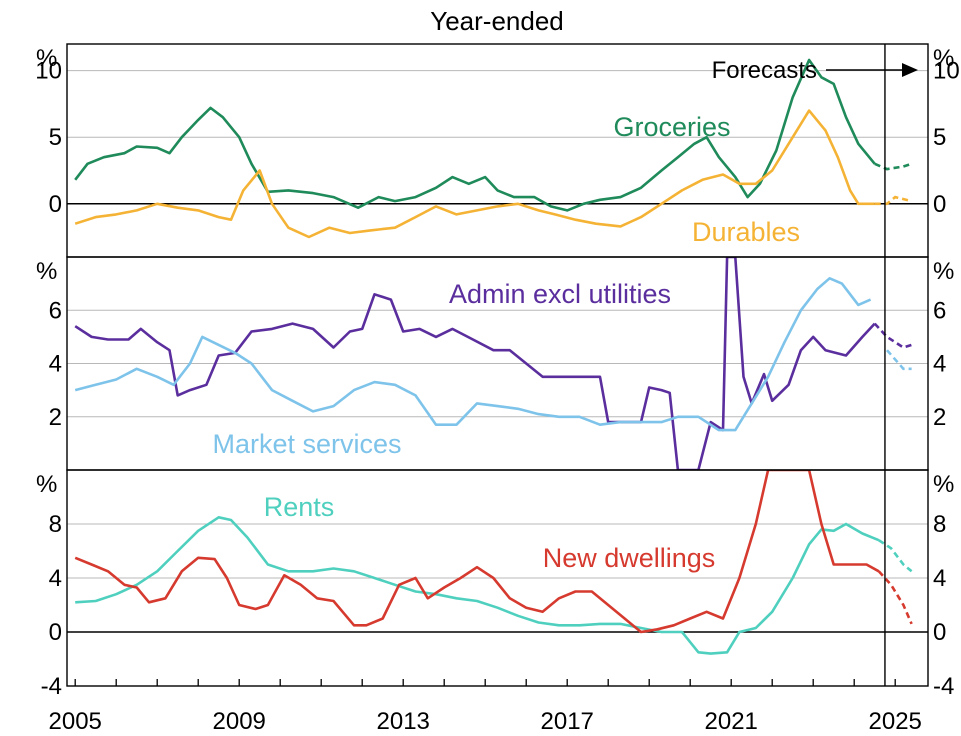 This screenshot has width=961, height=736. What do you see at coordinates (893, 200) in the screenshot?
I see `series-forecast-durables` at bounding box center [893, 200].